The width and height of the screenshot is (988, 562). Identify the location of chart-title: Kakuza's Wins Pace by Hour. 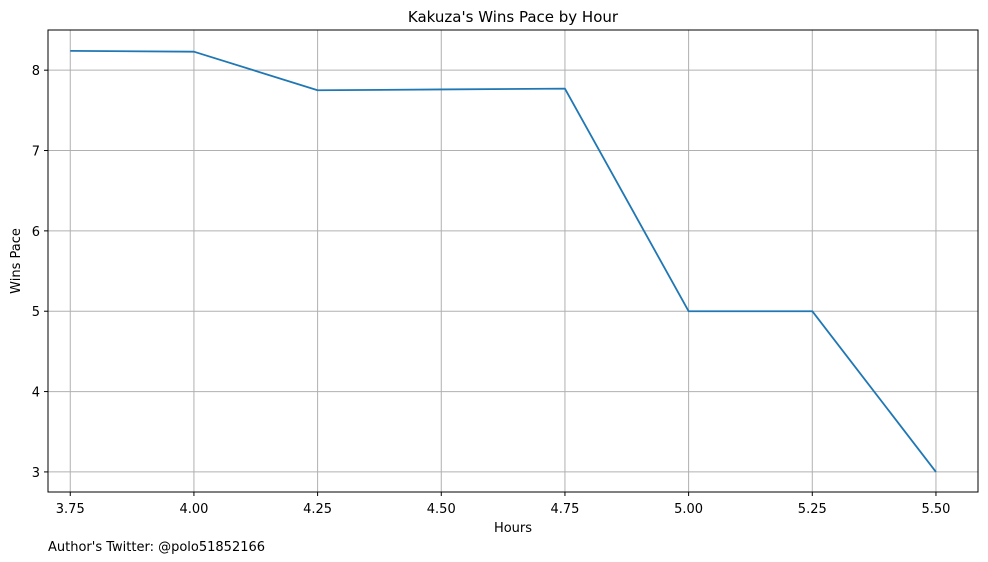
(513, 17).